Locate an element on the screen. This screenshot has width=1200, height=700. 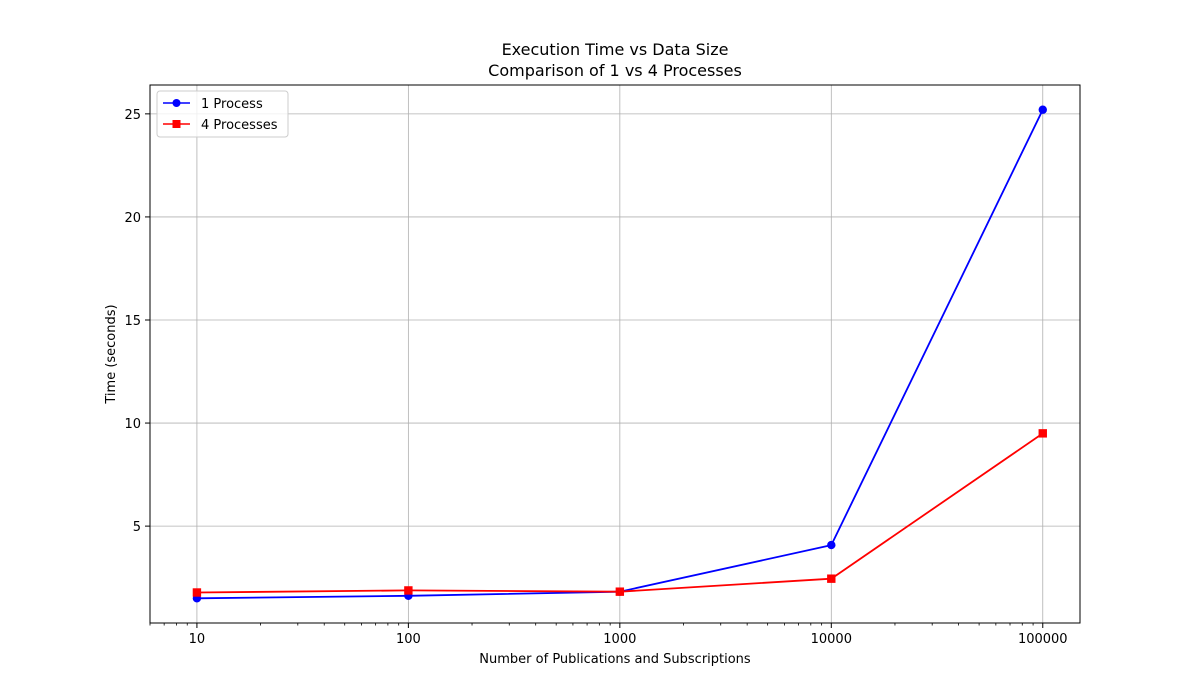
y-tick-label: 10 is located at coordinates (132, 424).